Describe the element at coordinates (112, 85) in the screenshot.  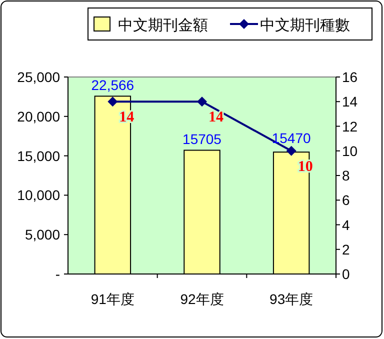
I see `data-label: 22,566` at that location.